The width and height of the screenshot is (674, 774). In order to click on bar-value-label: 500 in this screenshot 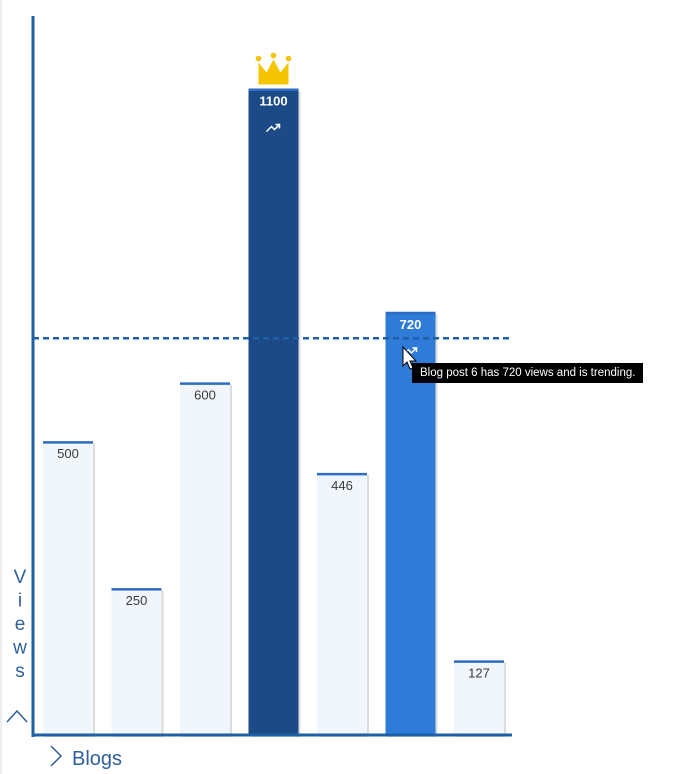, I will do `click(68, 453)`.